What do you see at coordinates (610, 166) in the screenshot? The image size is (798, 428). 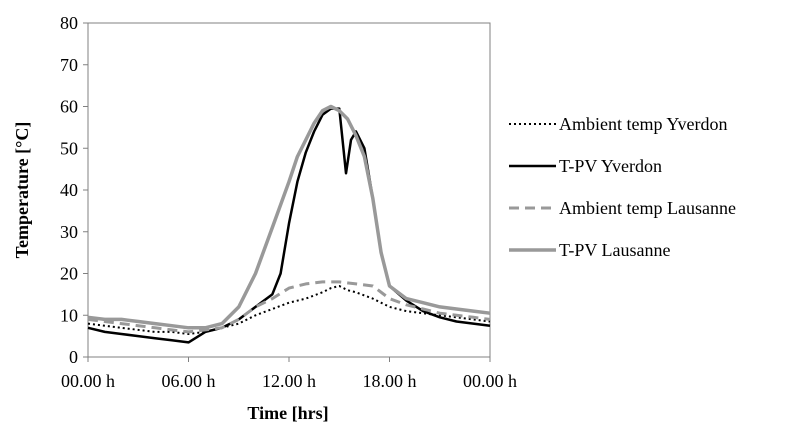 I see `legend-label: T-PV Yverdon` at bounding box center [610, 166].